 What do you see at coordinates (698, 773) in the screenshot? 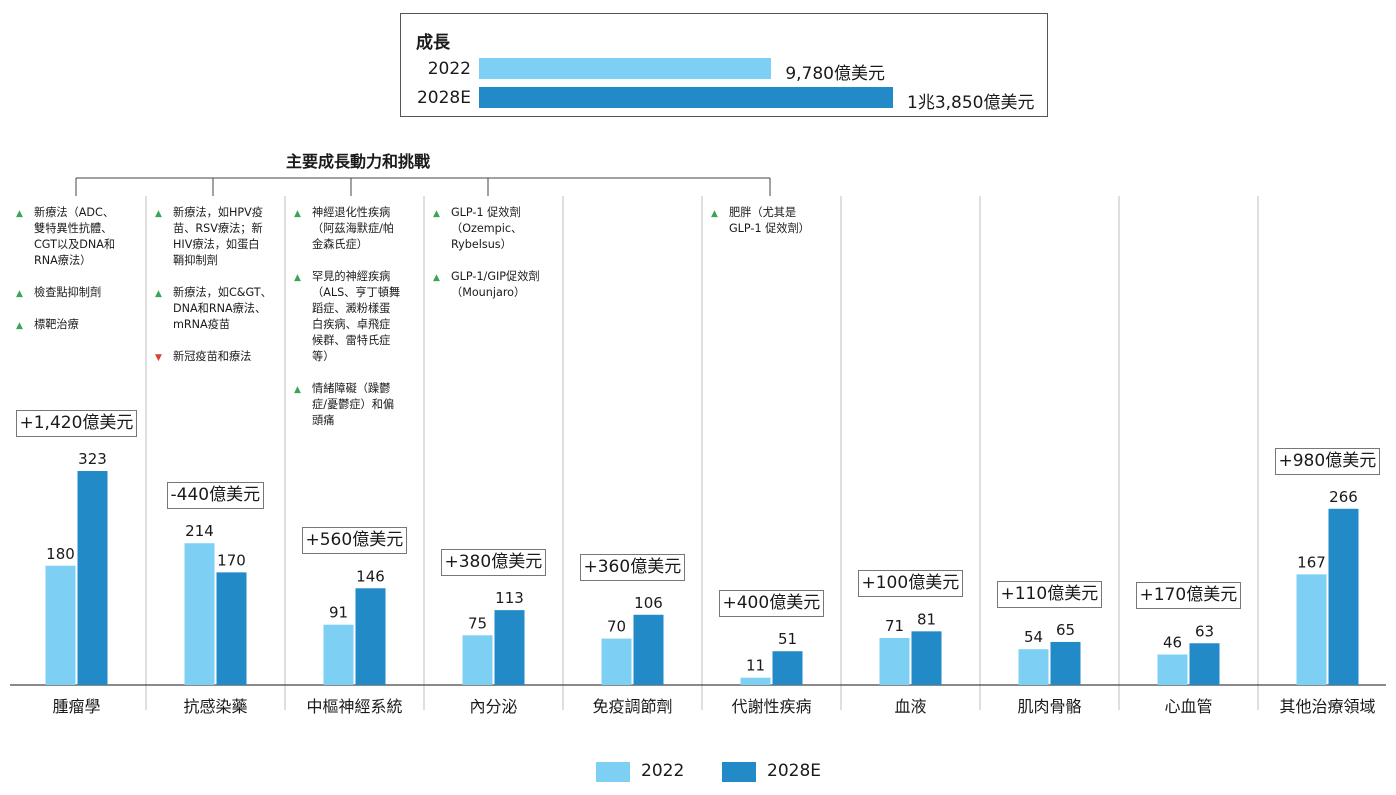
I see `legend: 2022 2028E` at bounding box center [698, 773].